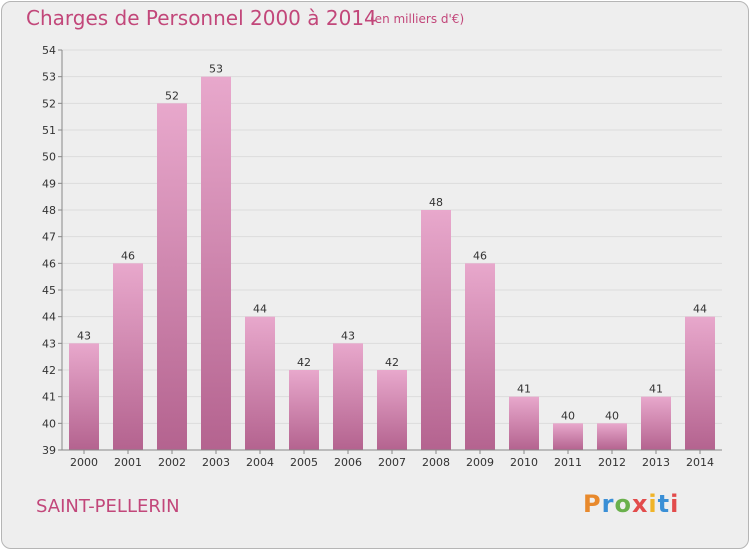 Image resolution: width=750 pixels, height=550 pixels. What do you see at coordinates (417, 19) in the screenshot?
I see `chart-subtitle: (en milliers d'€)` at bounding box center [417, 19].